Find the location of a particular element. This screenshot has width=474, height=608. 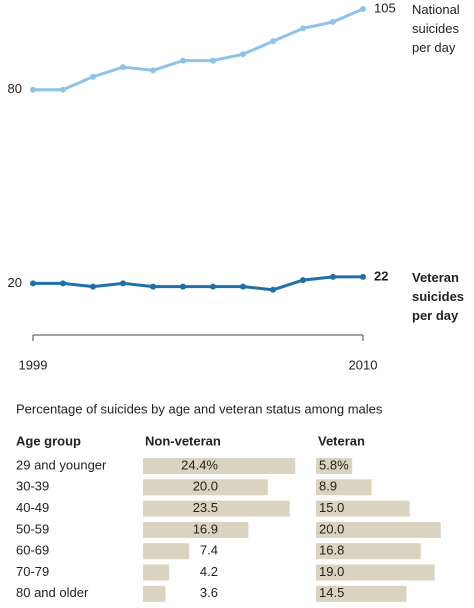

value-label: 4.2 is located at coordinates (209, 571).